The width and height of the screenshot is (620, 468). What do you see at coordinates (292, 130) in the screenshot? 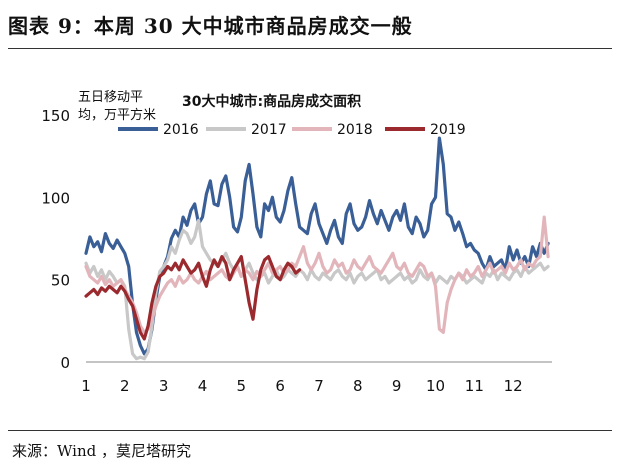
I see `legend: 2016 2017 2018 2019` at bounding box center [292, 130].